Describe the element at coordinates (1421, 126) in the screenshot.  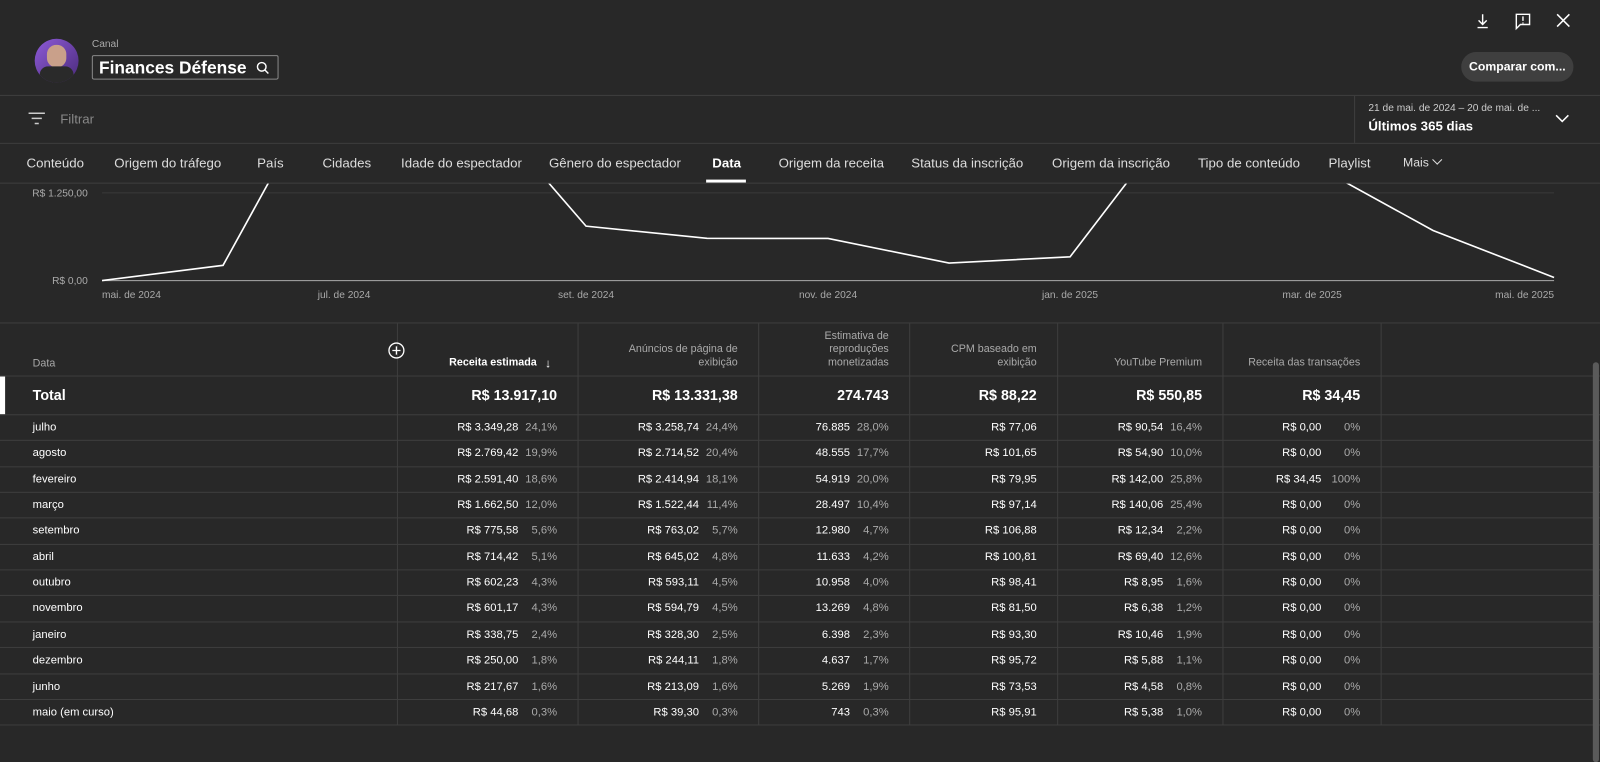
I see `period: Últimos 365 dias` at that location.